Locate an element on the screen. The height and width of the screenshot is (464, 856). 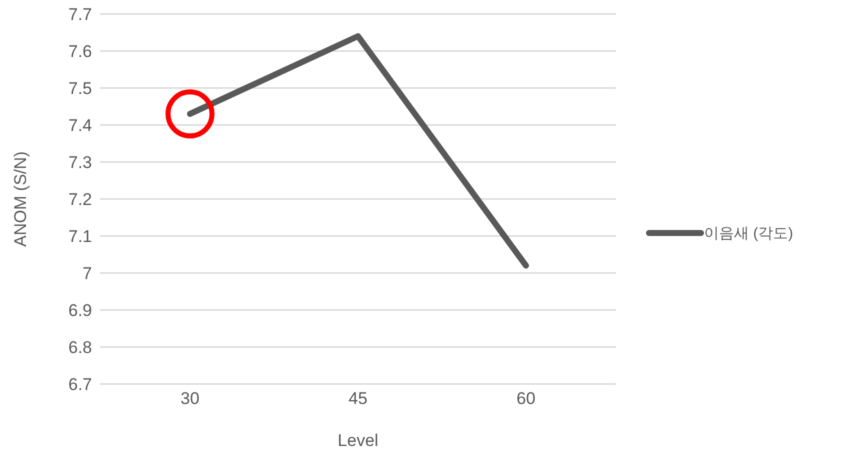
y-axis-title: ANOM (S/N) is located at coordinates (20, 199).